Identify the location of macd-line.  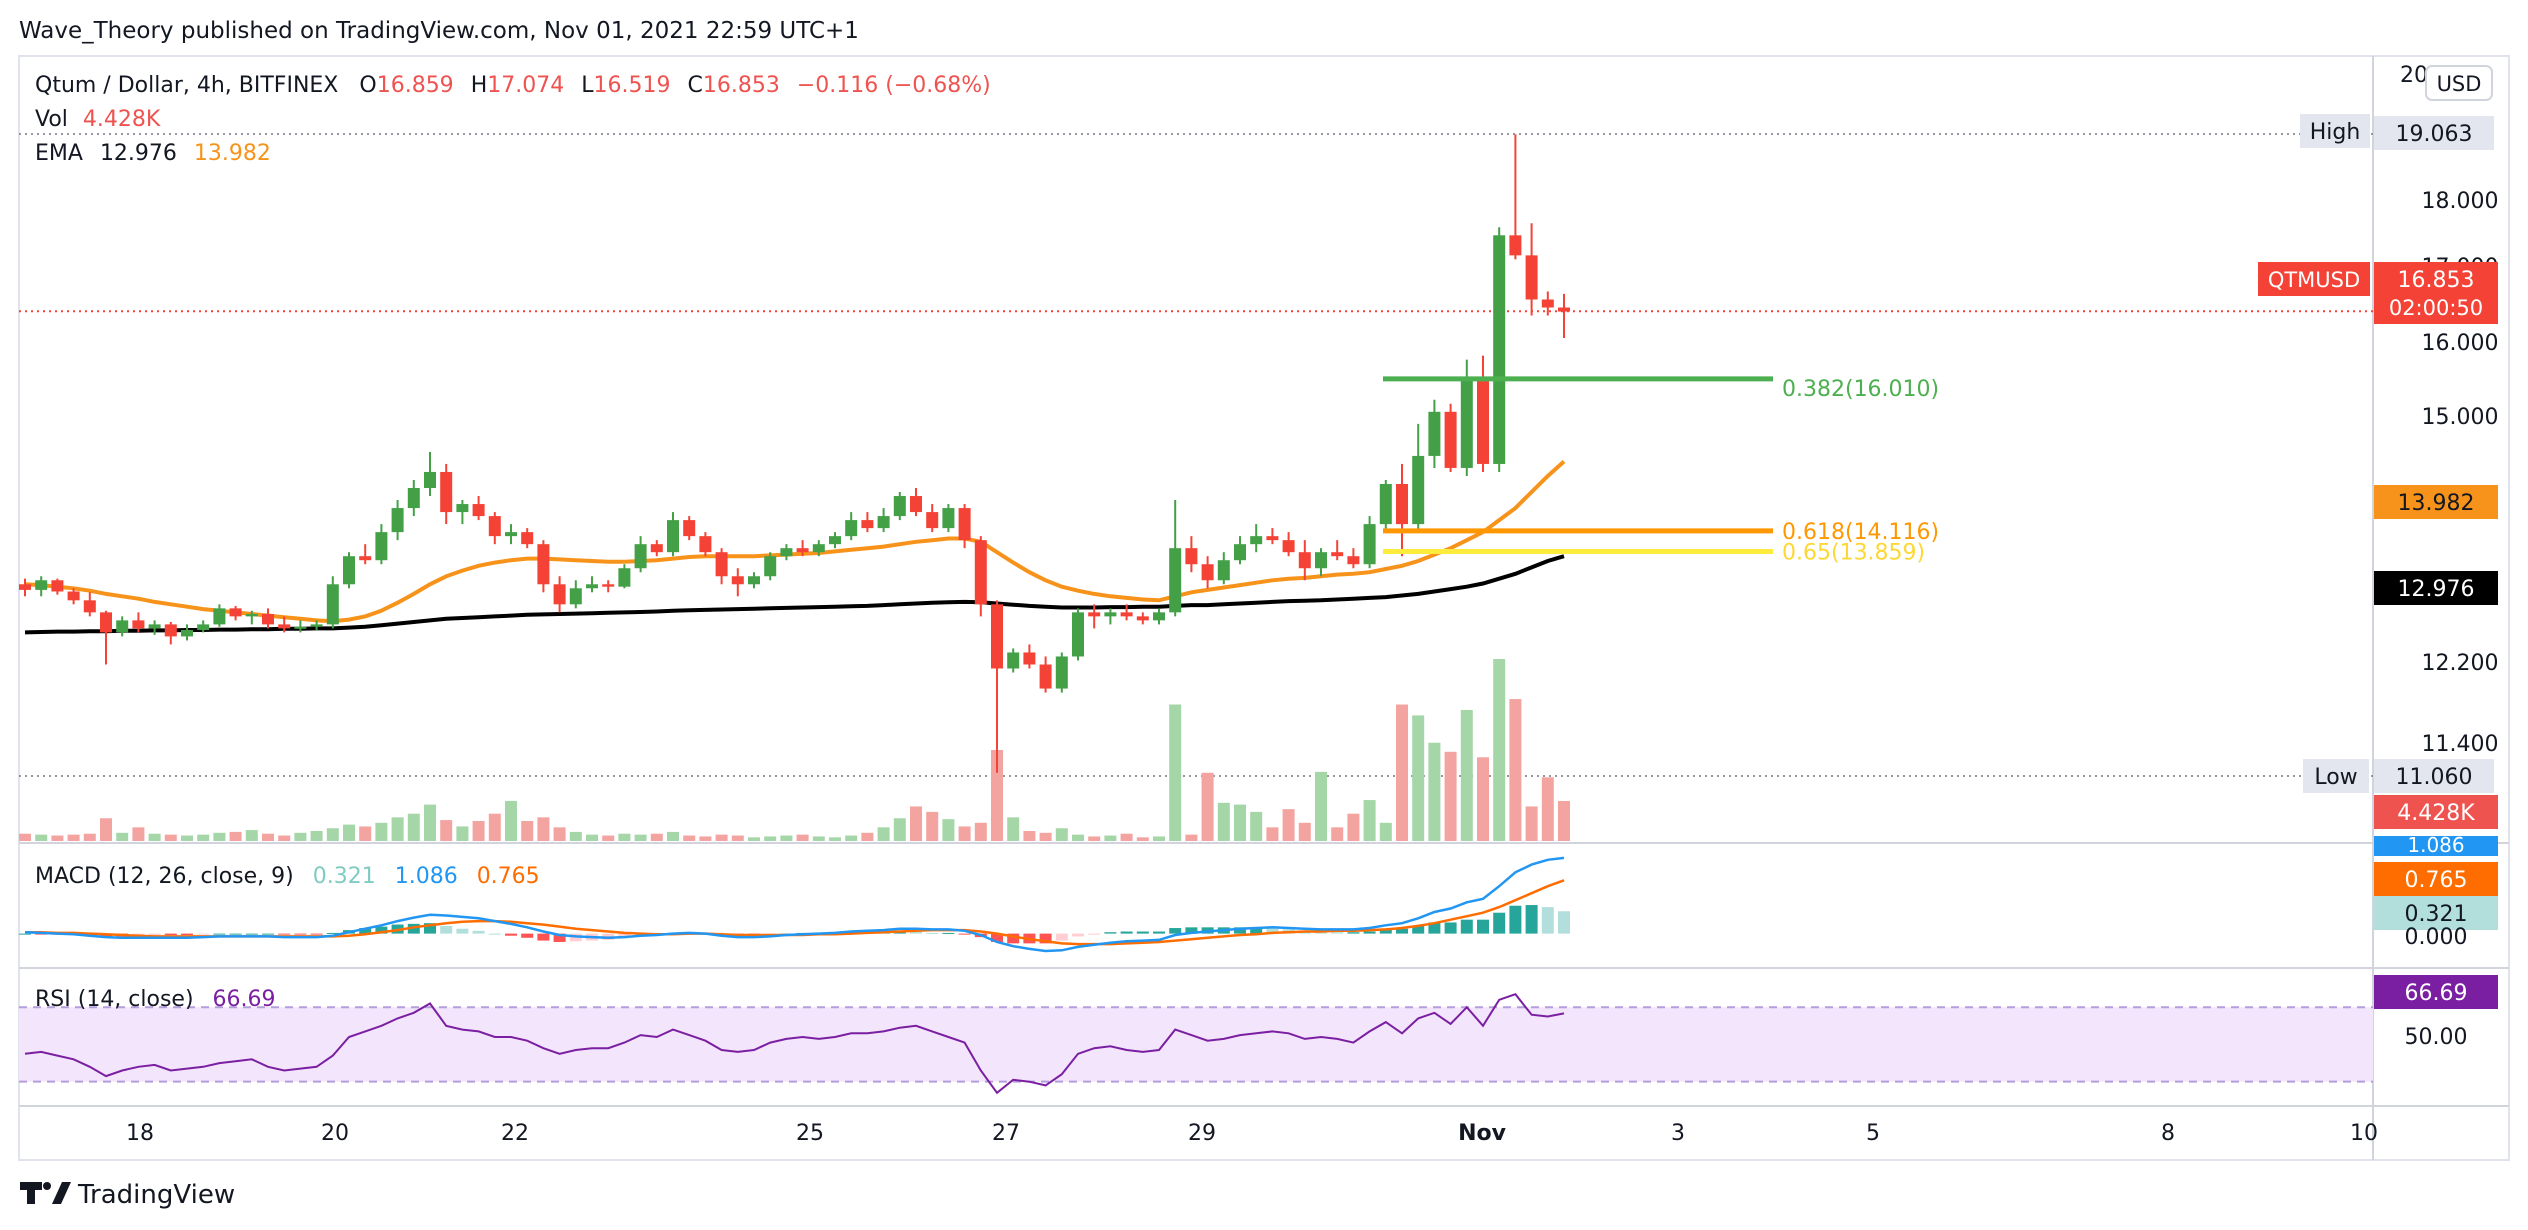
(794, 904).